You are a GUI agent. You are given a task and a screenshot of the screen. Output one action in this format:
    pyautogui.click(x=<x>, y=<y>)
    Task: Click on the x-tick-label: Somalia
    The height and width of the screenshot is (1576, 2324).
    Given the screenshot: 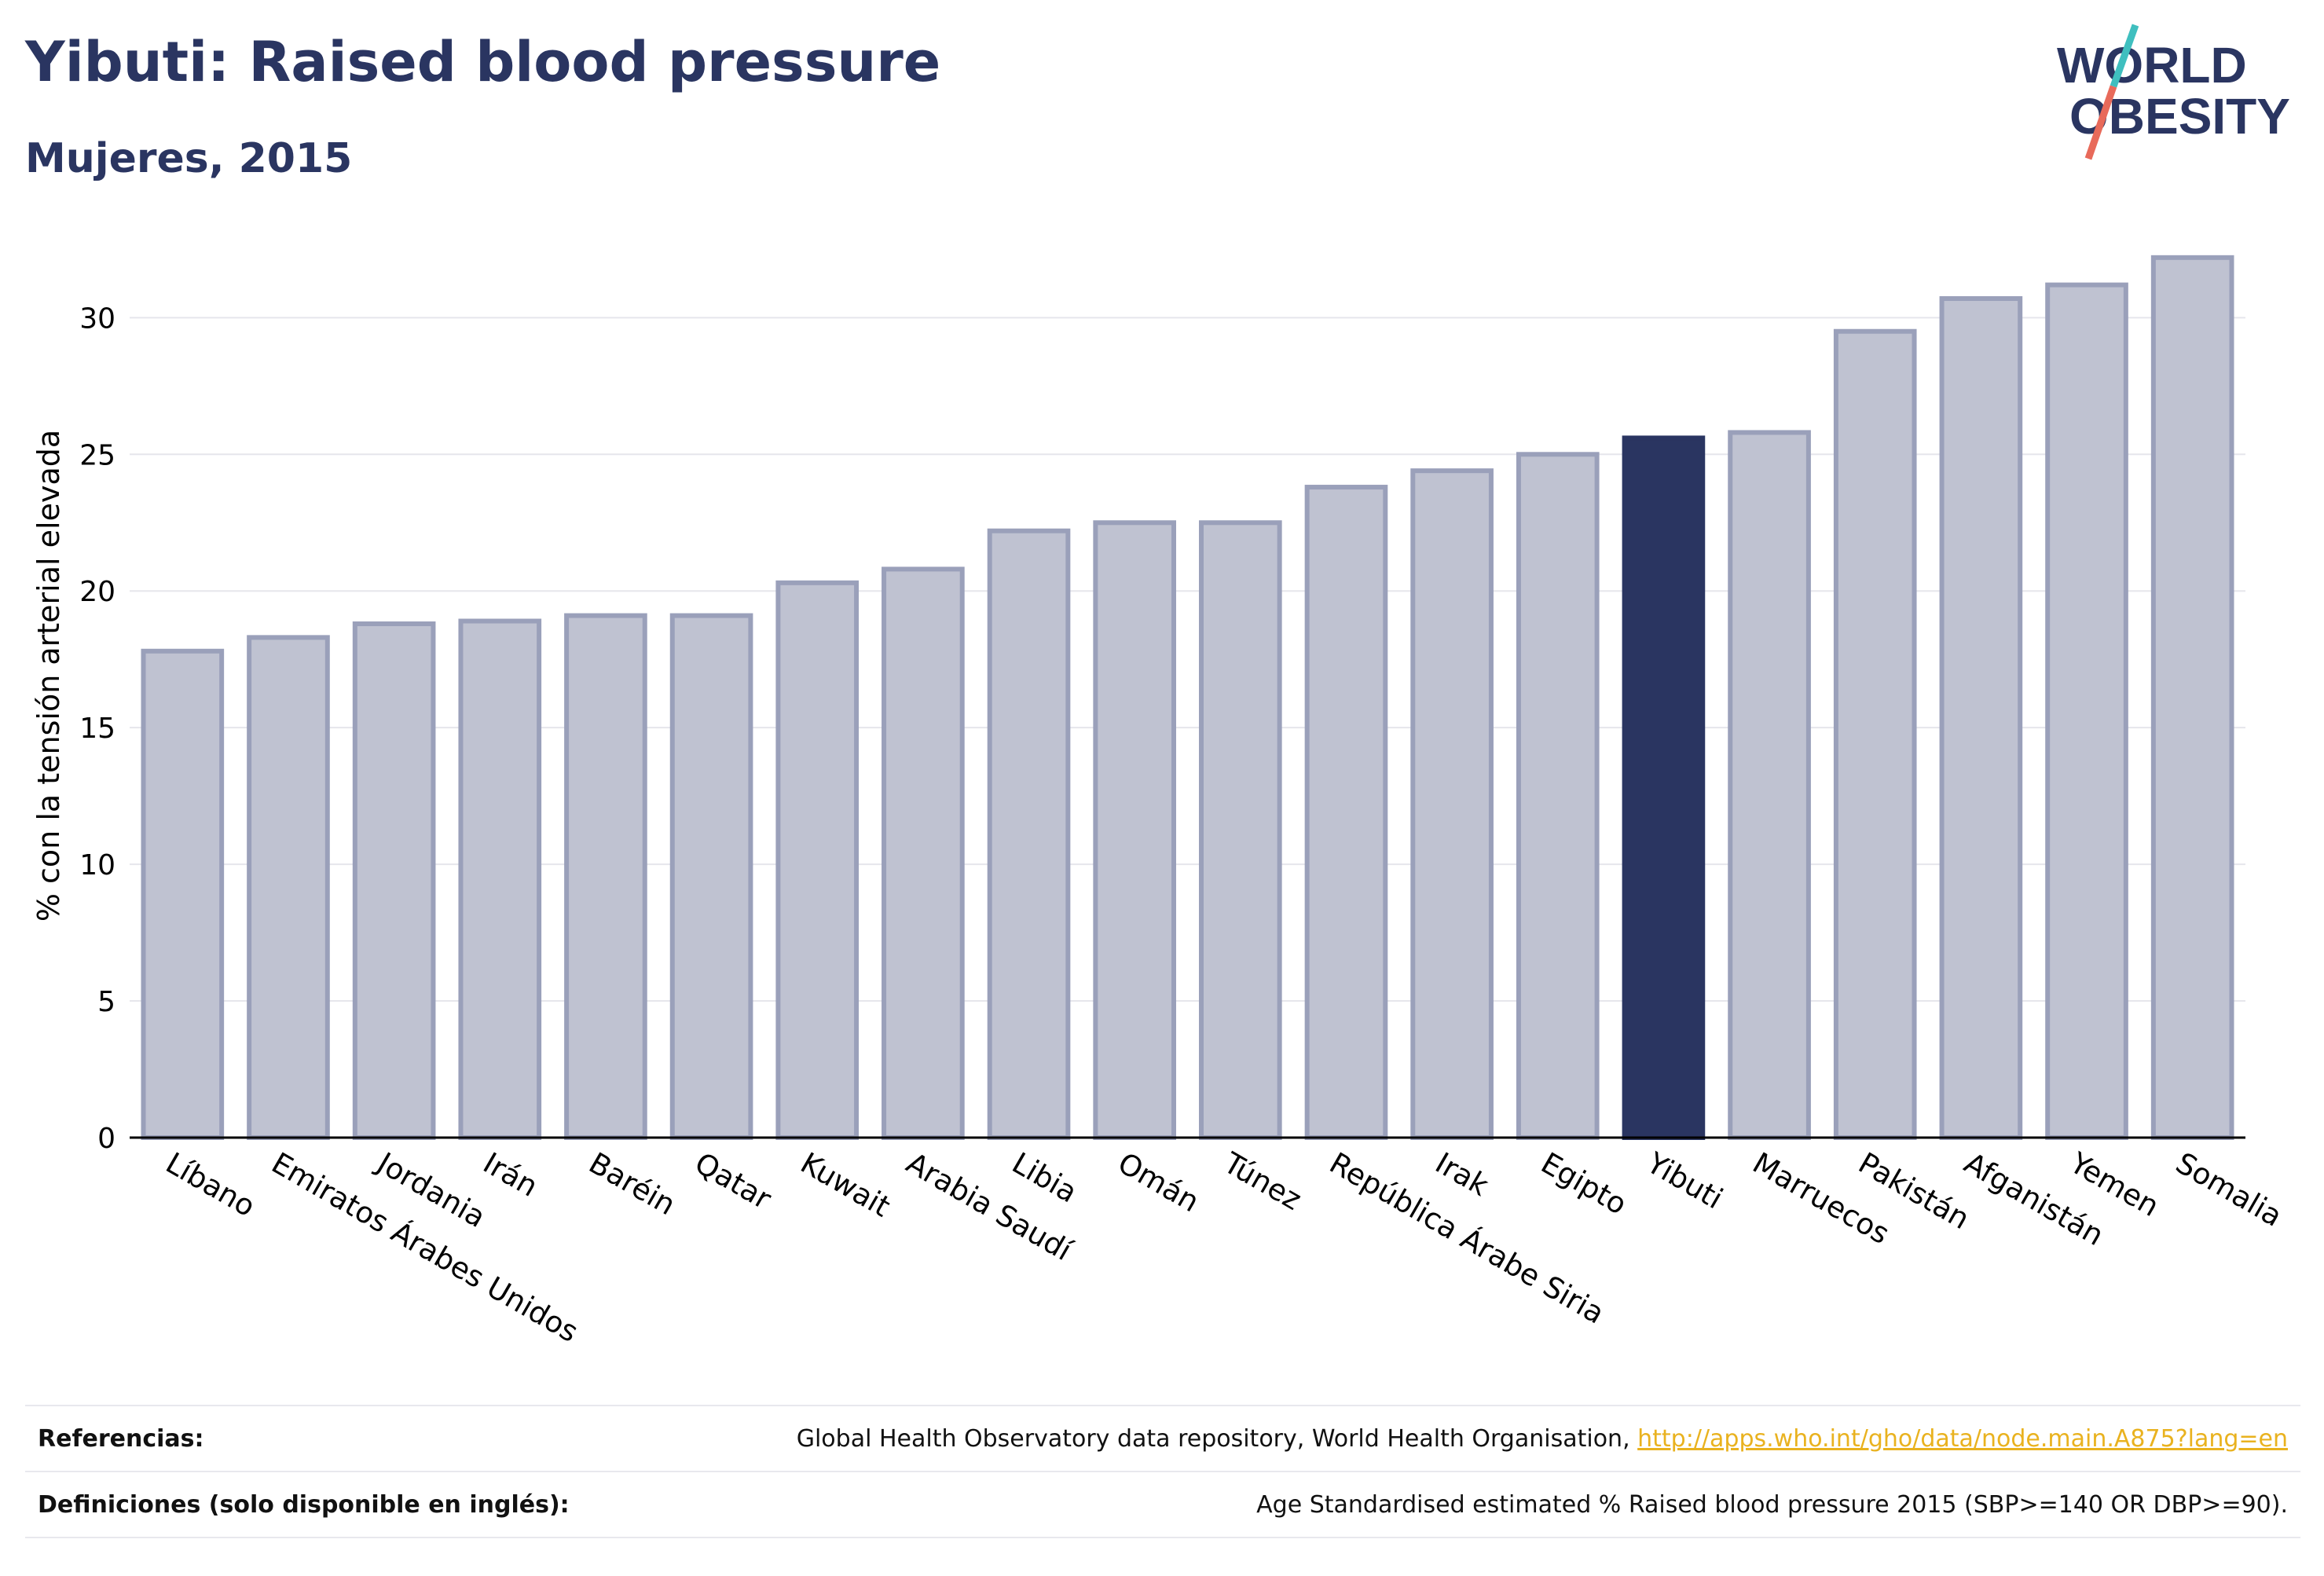 What is the action you would take?
    pyautogui.click(x=2229, y=1189)
    